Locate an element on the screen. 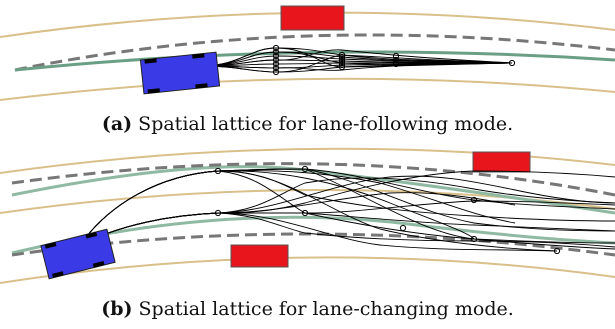 This screenshot has height=329, width=615. reference-path is located at coordinates (314, 61).